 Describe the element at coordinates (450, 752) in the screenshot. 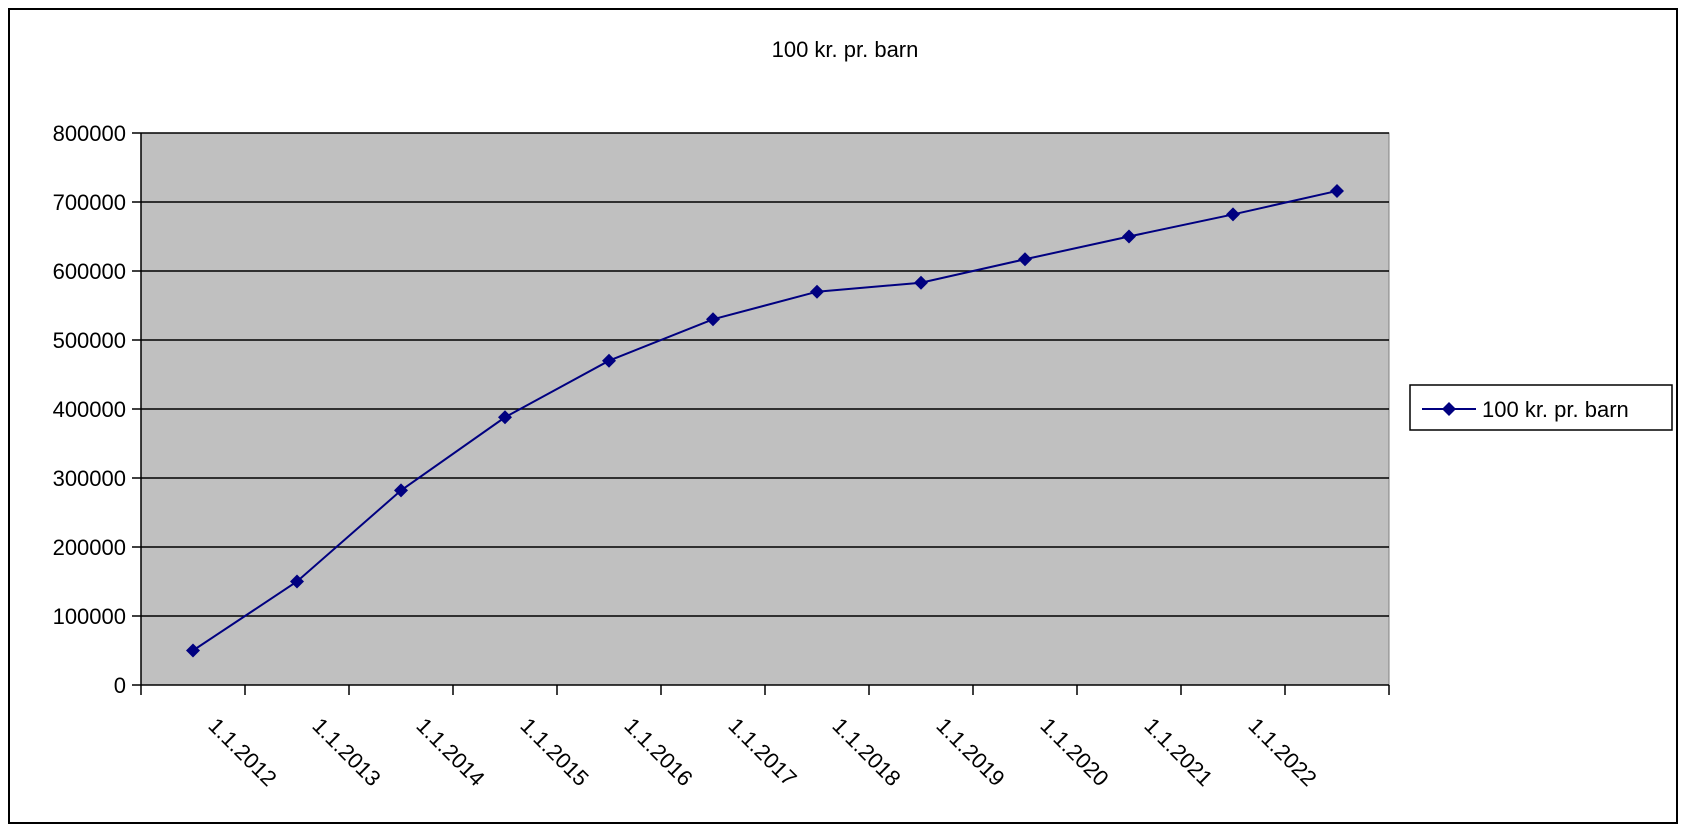

I see `x-tick-label: 1.1.2014` at that location.